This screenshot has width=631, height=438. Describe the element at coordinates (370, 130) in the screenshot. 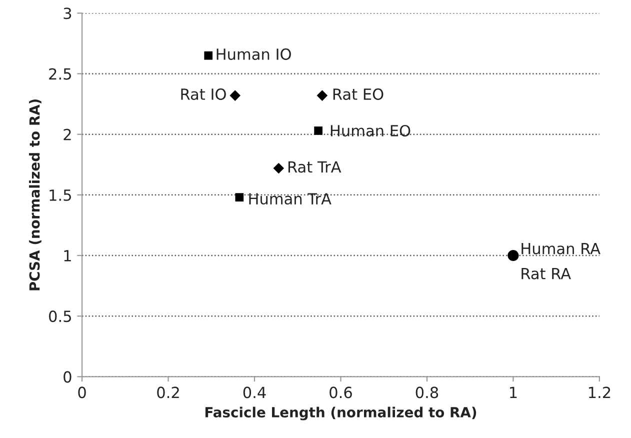

I see `annotation: Human EO` at that location.